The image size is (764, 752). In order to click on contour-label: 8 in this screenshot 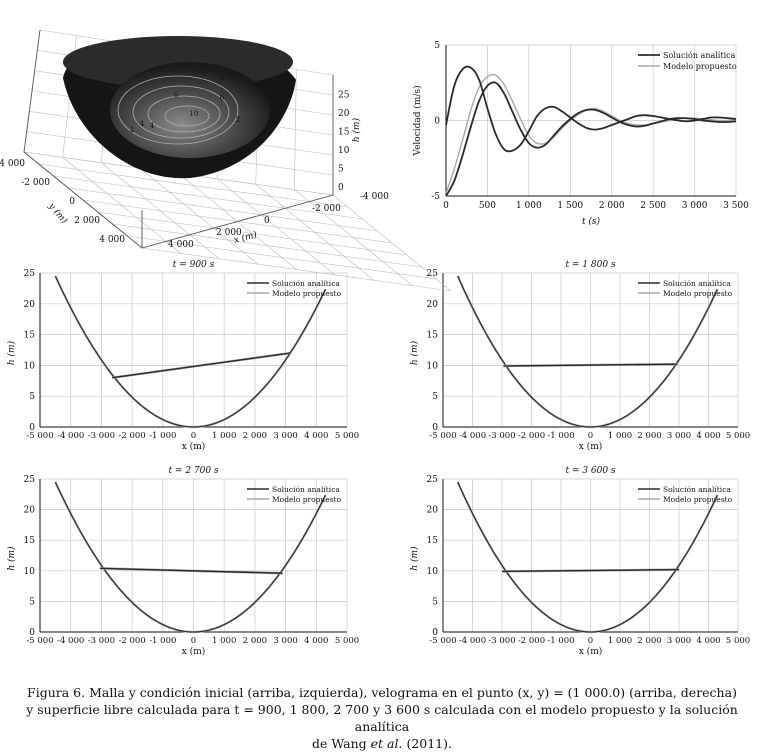, I will do `click(222, 78)`.